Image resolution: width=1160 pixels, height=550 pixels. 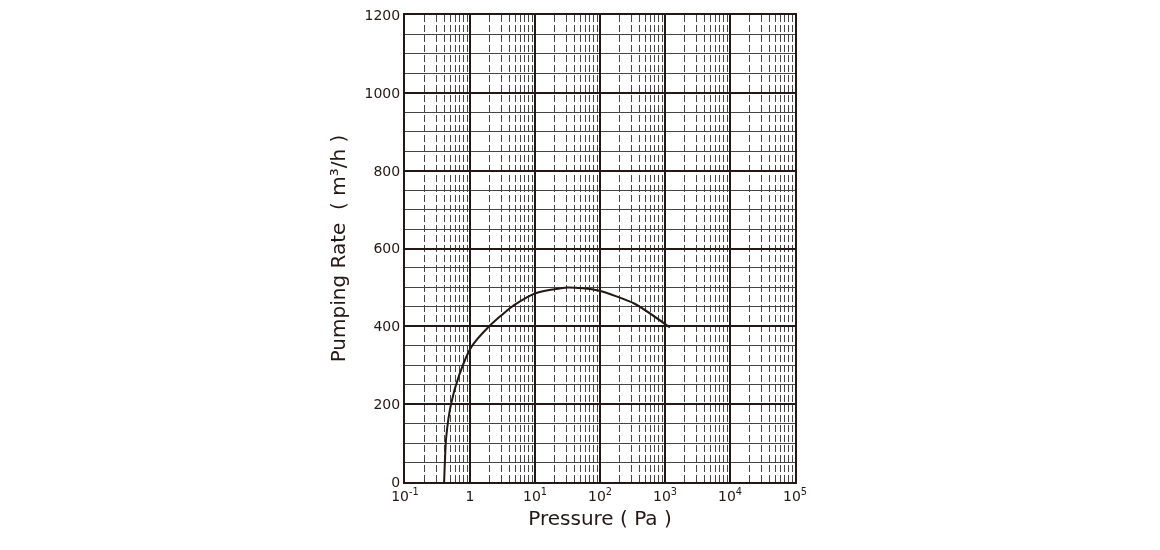 What do you see at coordinates (382, 92) in the screenshot?
I see `y-tick-label: 1000` at bounding box center [382, 92].